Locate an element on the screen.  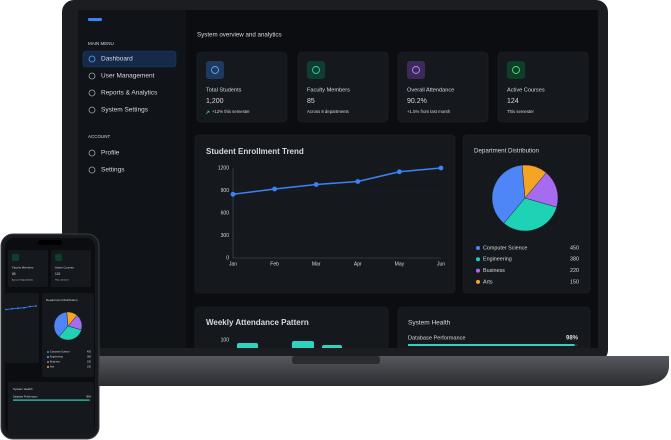
active-item is located at coordinates (129, 59).